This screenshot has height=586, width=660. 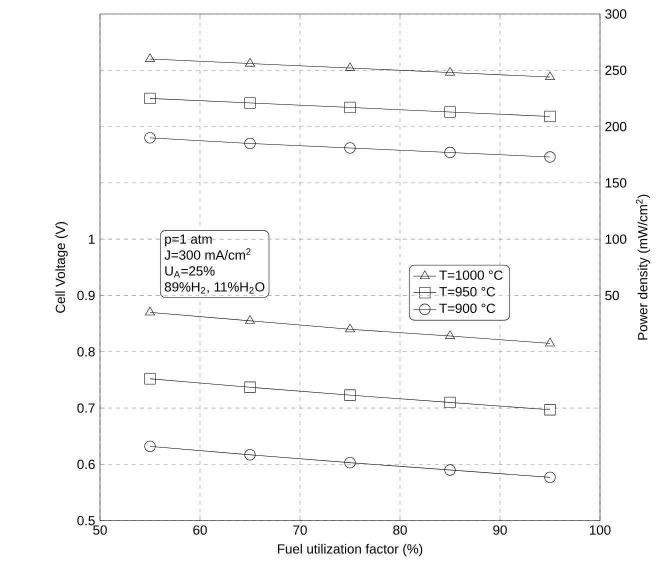 I want to click on y2-tick-label: 200, so click(x=615, y=127).